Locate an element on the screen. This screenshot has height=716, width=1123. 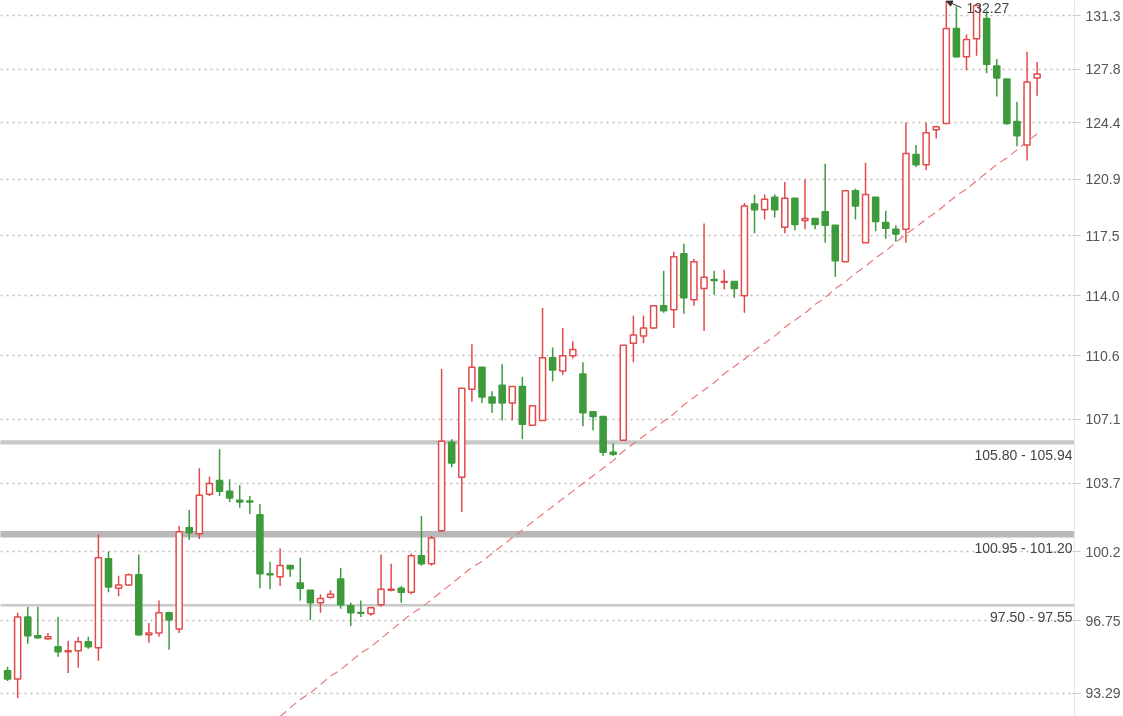
band-label: 97.50 - 97.55 is located at coordinates (1031, 616).